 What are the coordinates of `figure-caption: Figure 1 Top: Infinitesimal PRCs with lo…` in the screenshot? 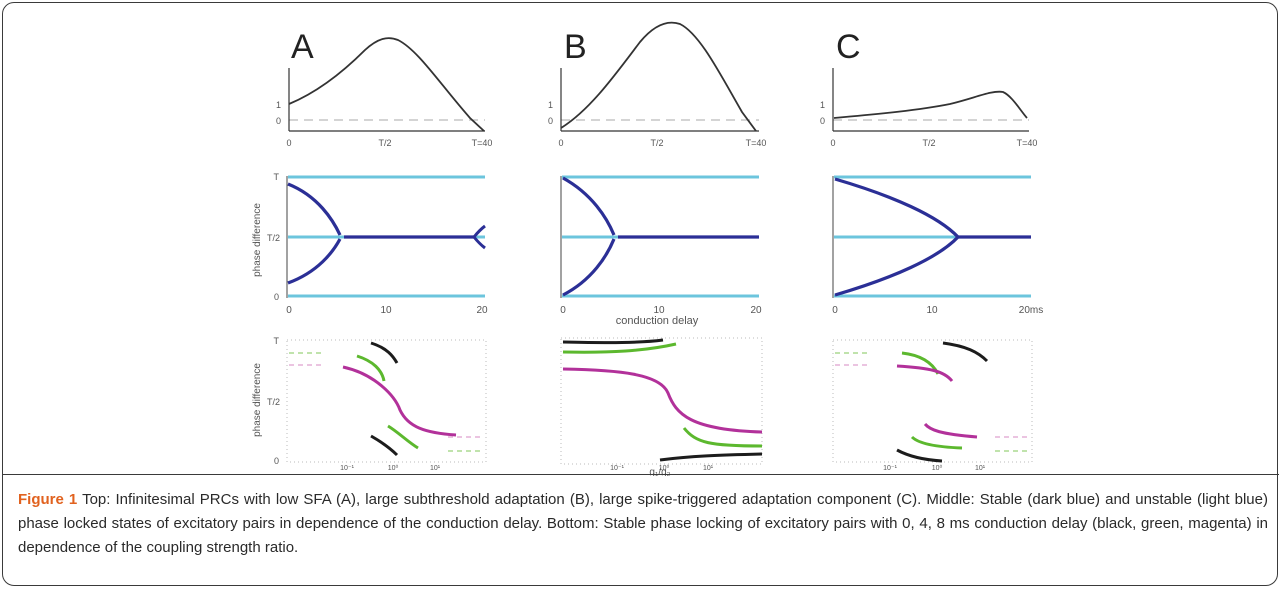 It's located at (643, 524).